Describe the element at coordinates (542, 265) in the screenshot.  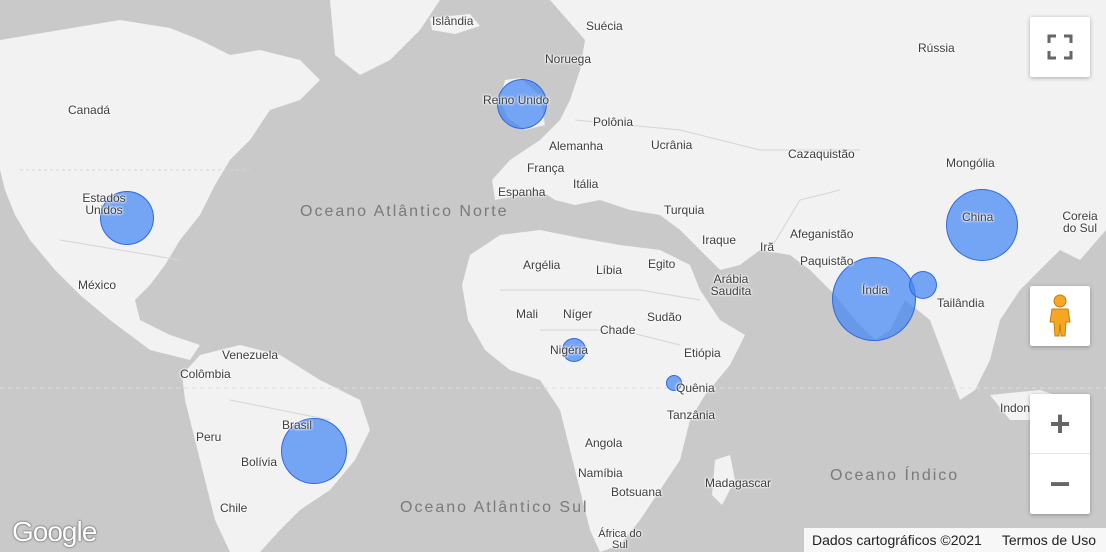
I see `label-argelia: Argélia` at that location.